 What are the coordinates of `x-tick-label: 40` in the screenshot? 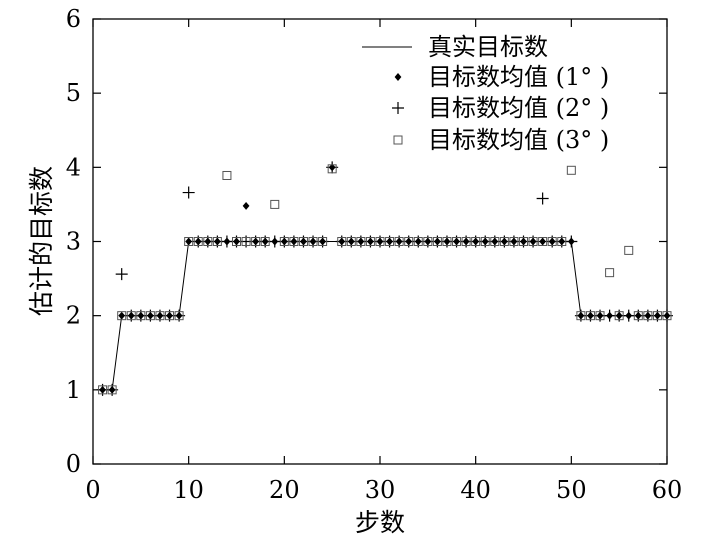 It's located at (475, 490).